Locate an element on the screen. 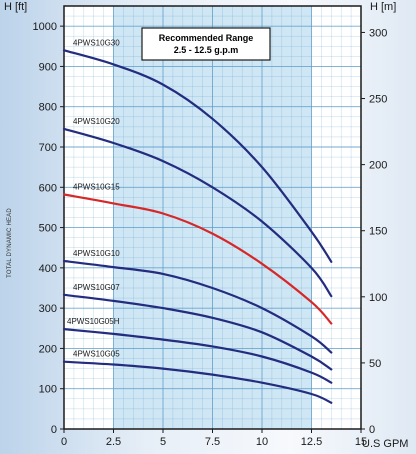 The height and width of the screenshot is (454, 416). y-right-tick-label: 50 is located at coordinates (375, 364).